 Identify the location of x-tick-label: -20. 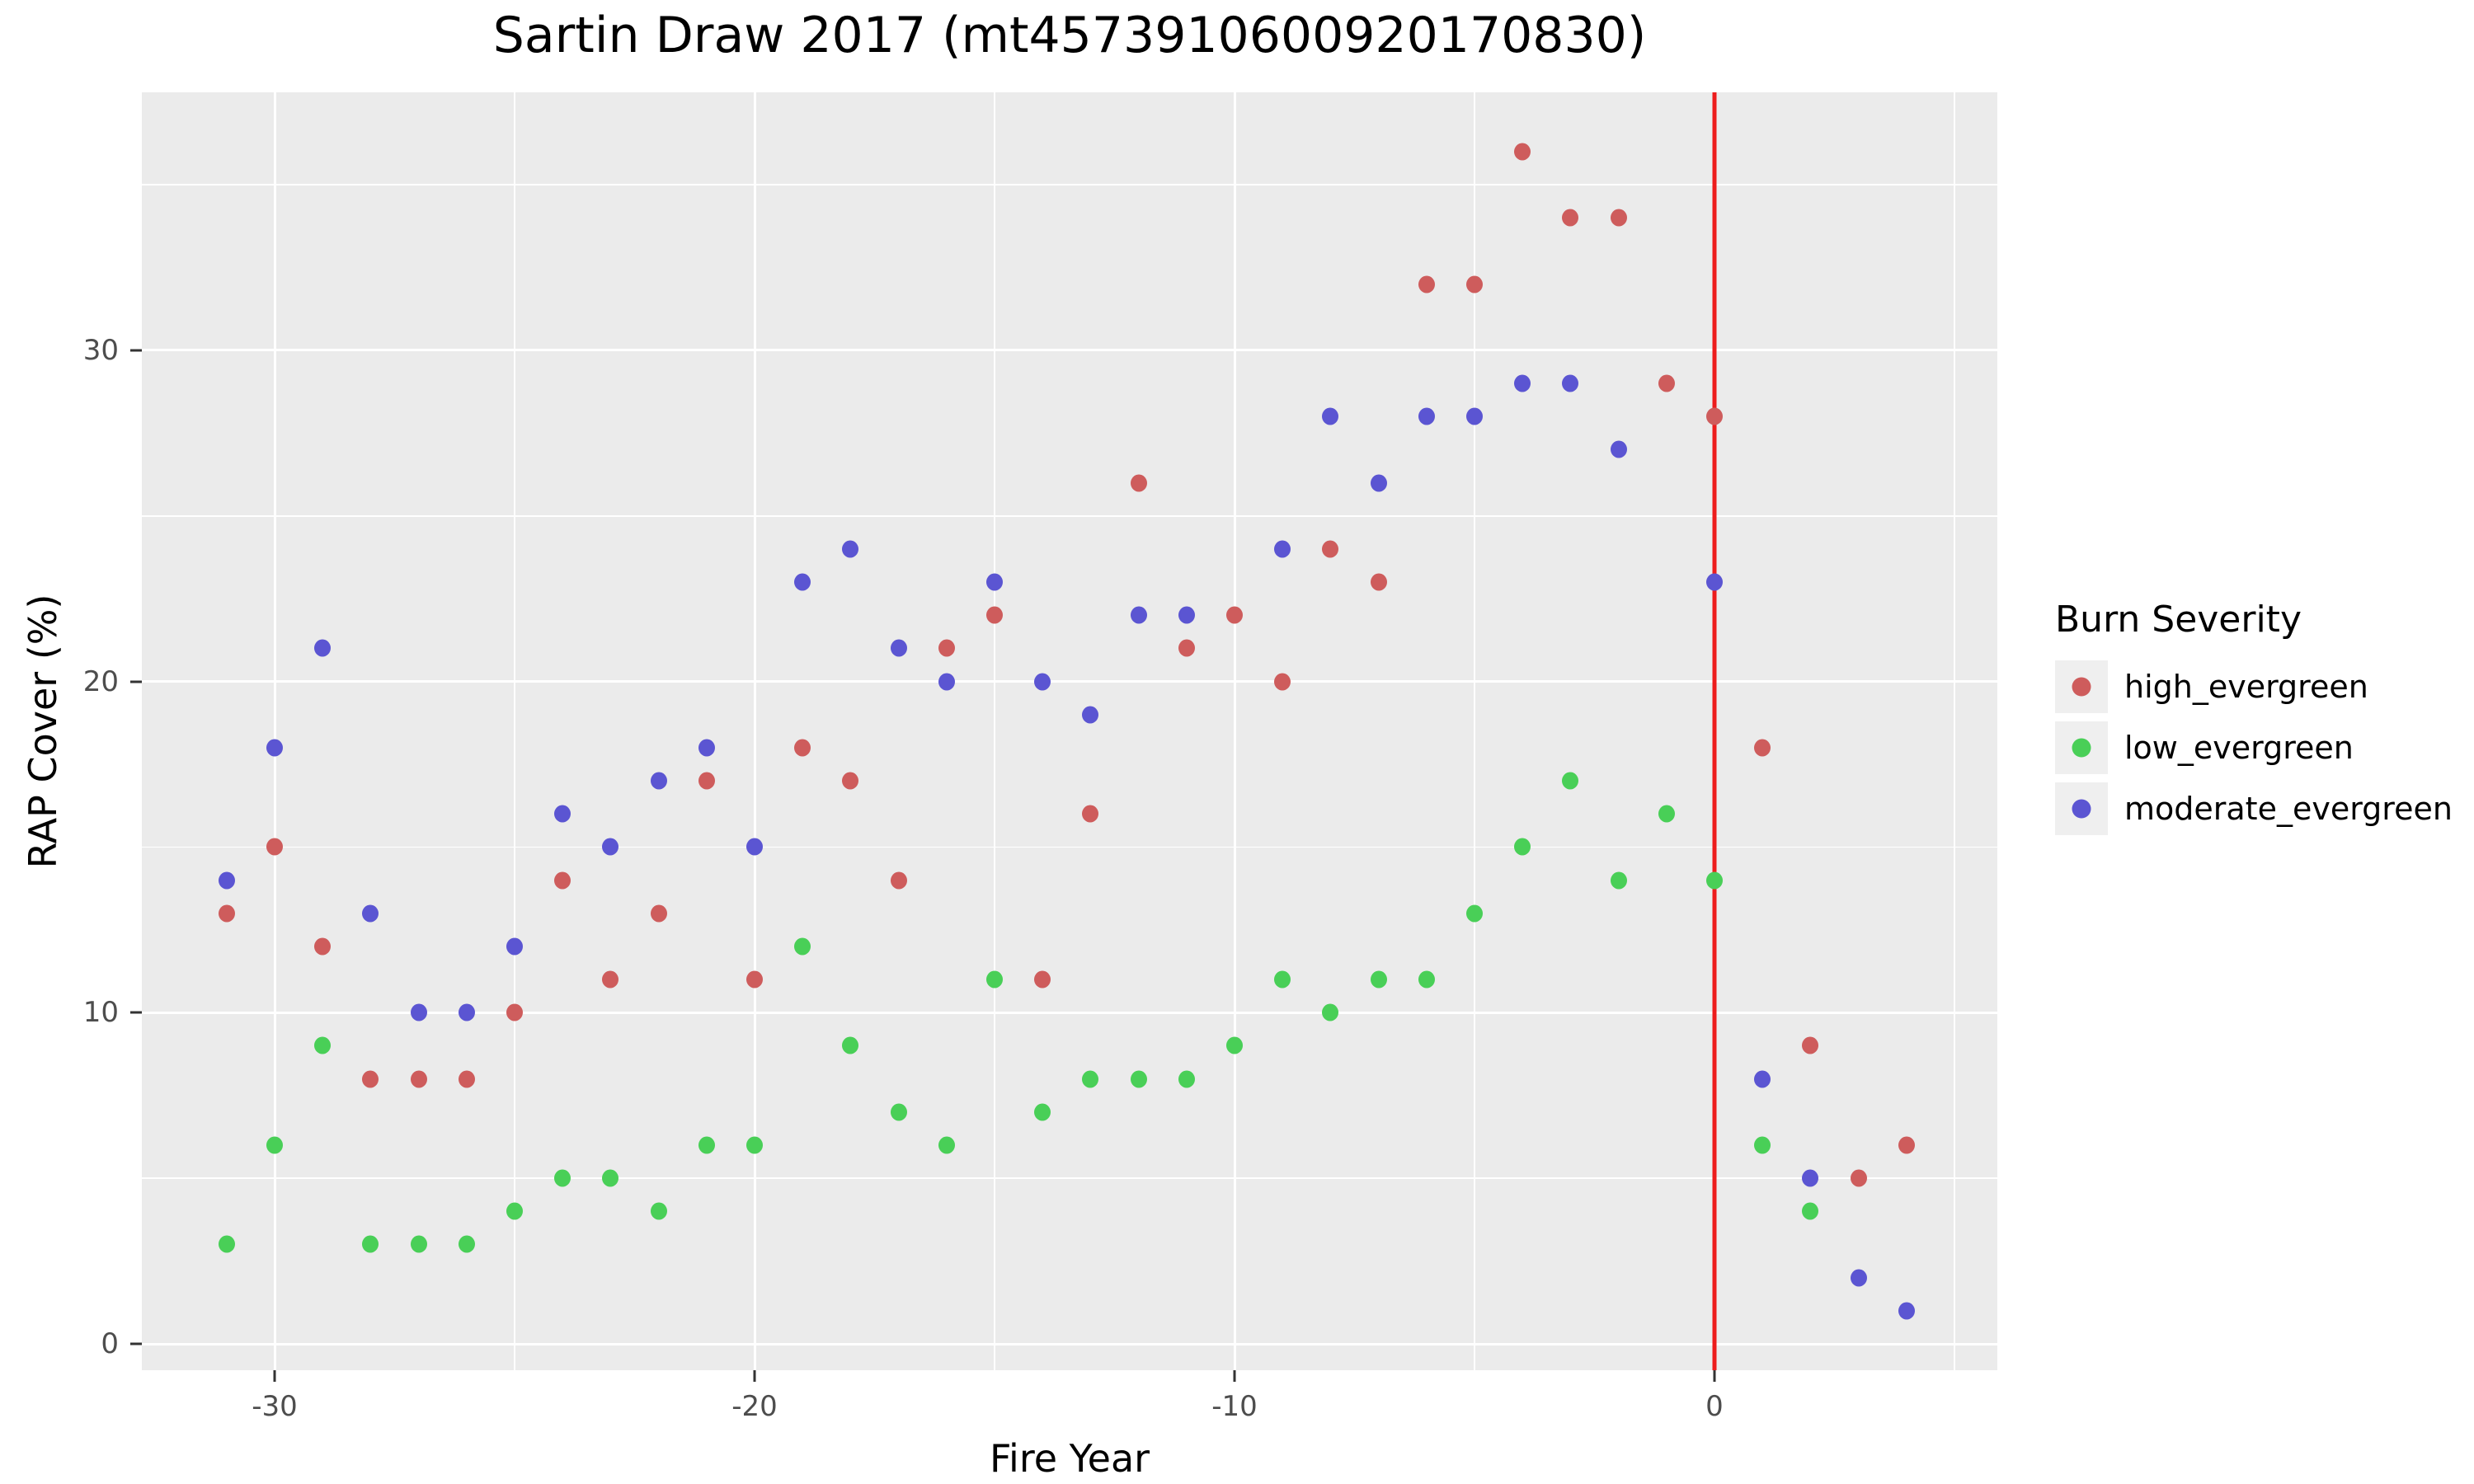
(754, 1406).